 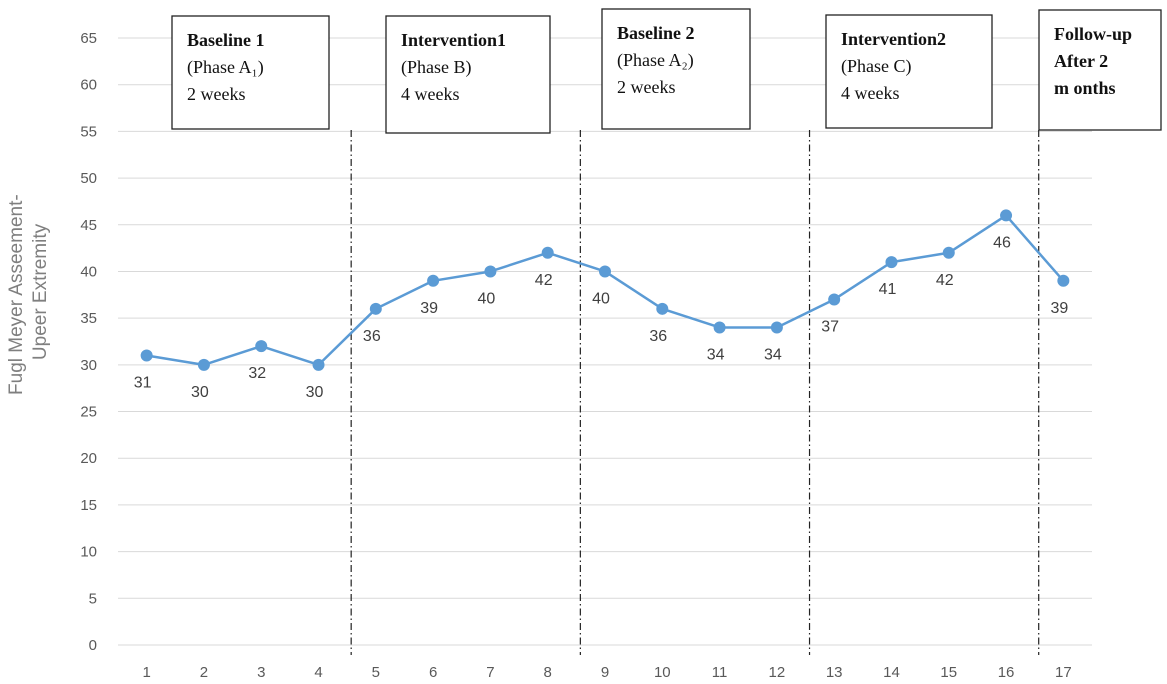 I want to click on phase-box-2: Intervention1 (Phase B) 4 weeks, so click(x=468, y=74).